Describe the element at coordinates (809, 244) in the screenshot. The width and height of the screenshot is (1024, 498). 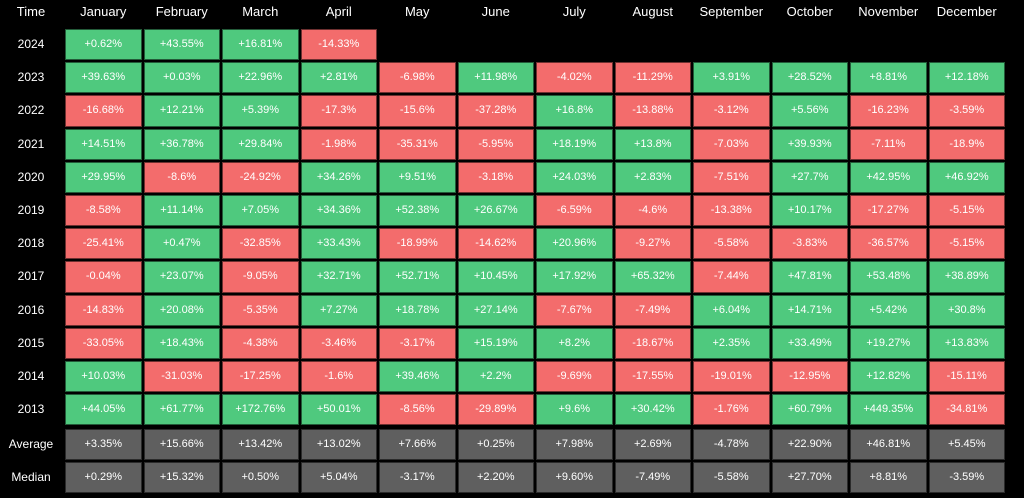
I see `cell-2018-october: -3.83%` at that location.